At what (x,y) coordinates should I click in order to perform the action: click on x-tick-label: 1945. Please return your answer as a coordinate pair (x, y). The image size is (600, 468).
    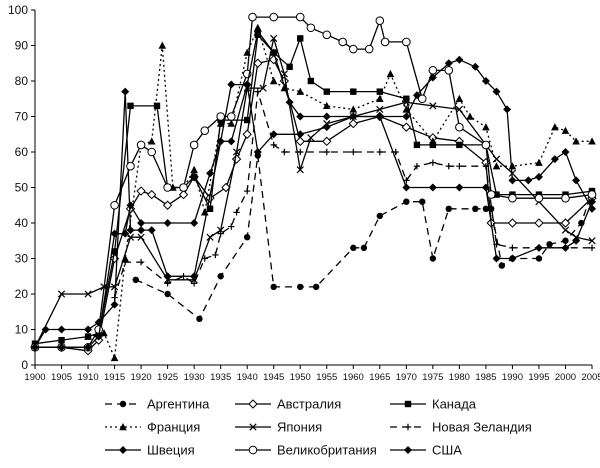
    Looking at the image, I should click on (273, 377).